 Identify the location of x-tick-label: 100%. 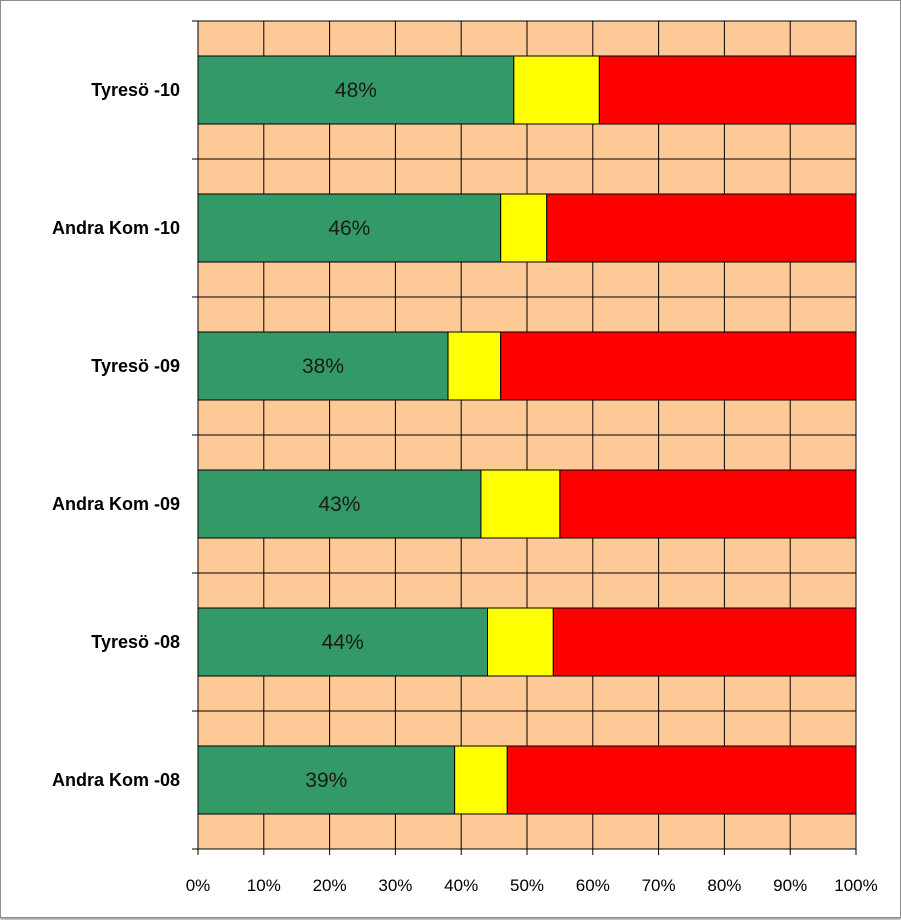
(855, 885).